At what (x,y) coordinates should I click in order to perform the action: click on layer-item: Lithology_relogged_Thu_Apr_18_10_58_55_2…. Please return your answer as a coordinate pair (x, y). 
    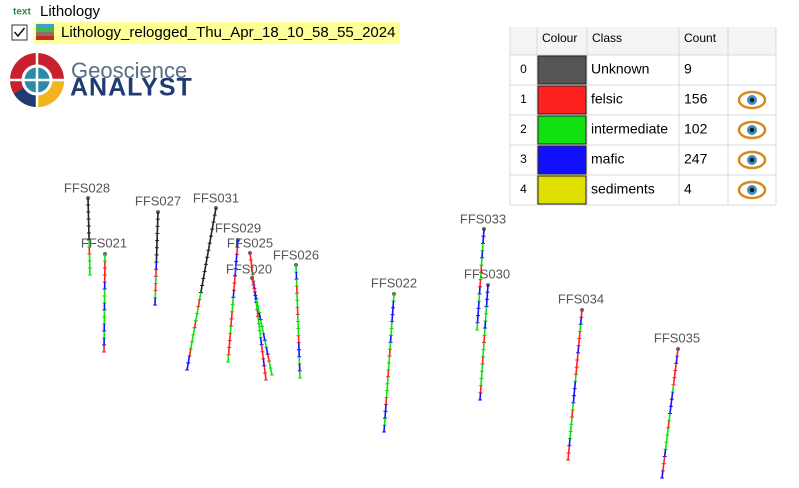
    Looking at the image, I should click on (228, 32).